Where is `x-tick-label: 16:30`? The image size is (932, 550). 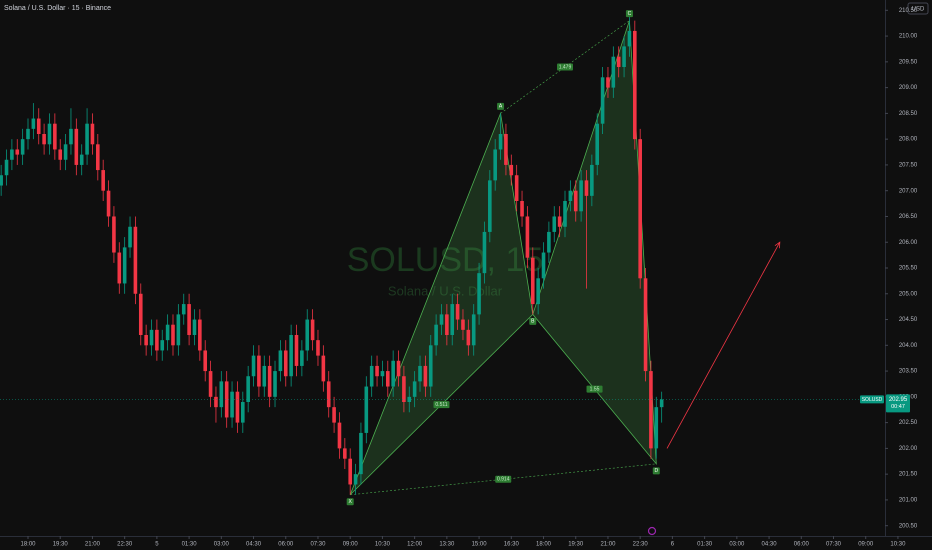 x-tick-label: 16:30 is located at coordinates (512, 545).